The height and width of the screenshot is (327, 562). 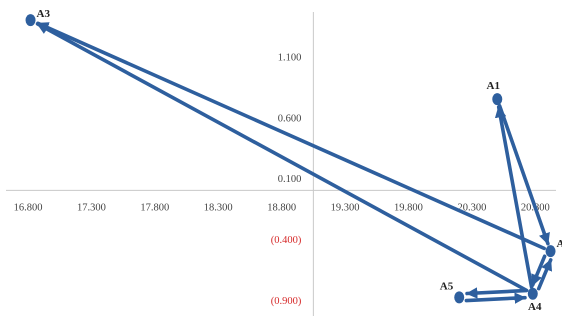 I want to click on arrow-a5-to-a4, so click(x=495, y=298).